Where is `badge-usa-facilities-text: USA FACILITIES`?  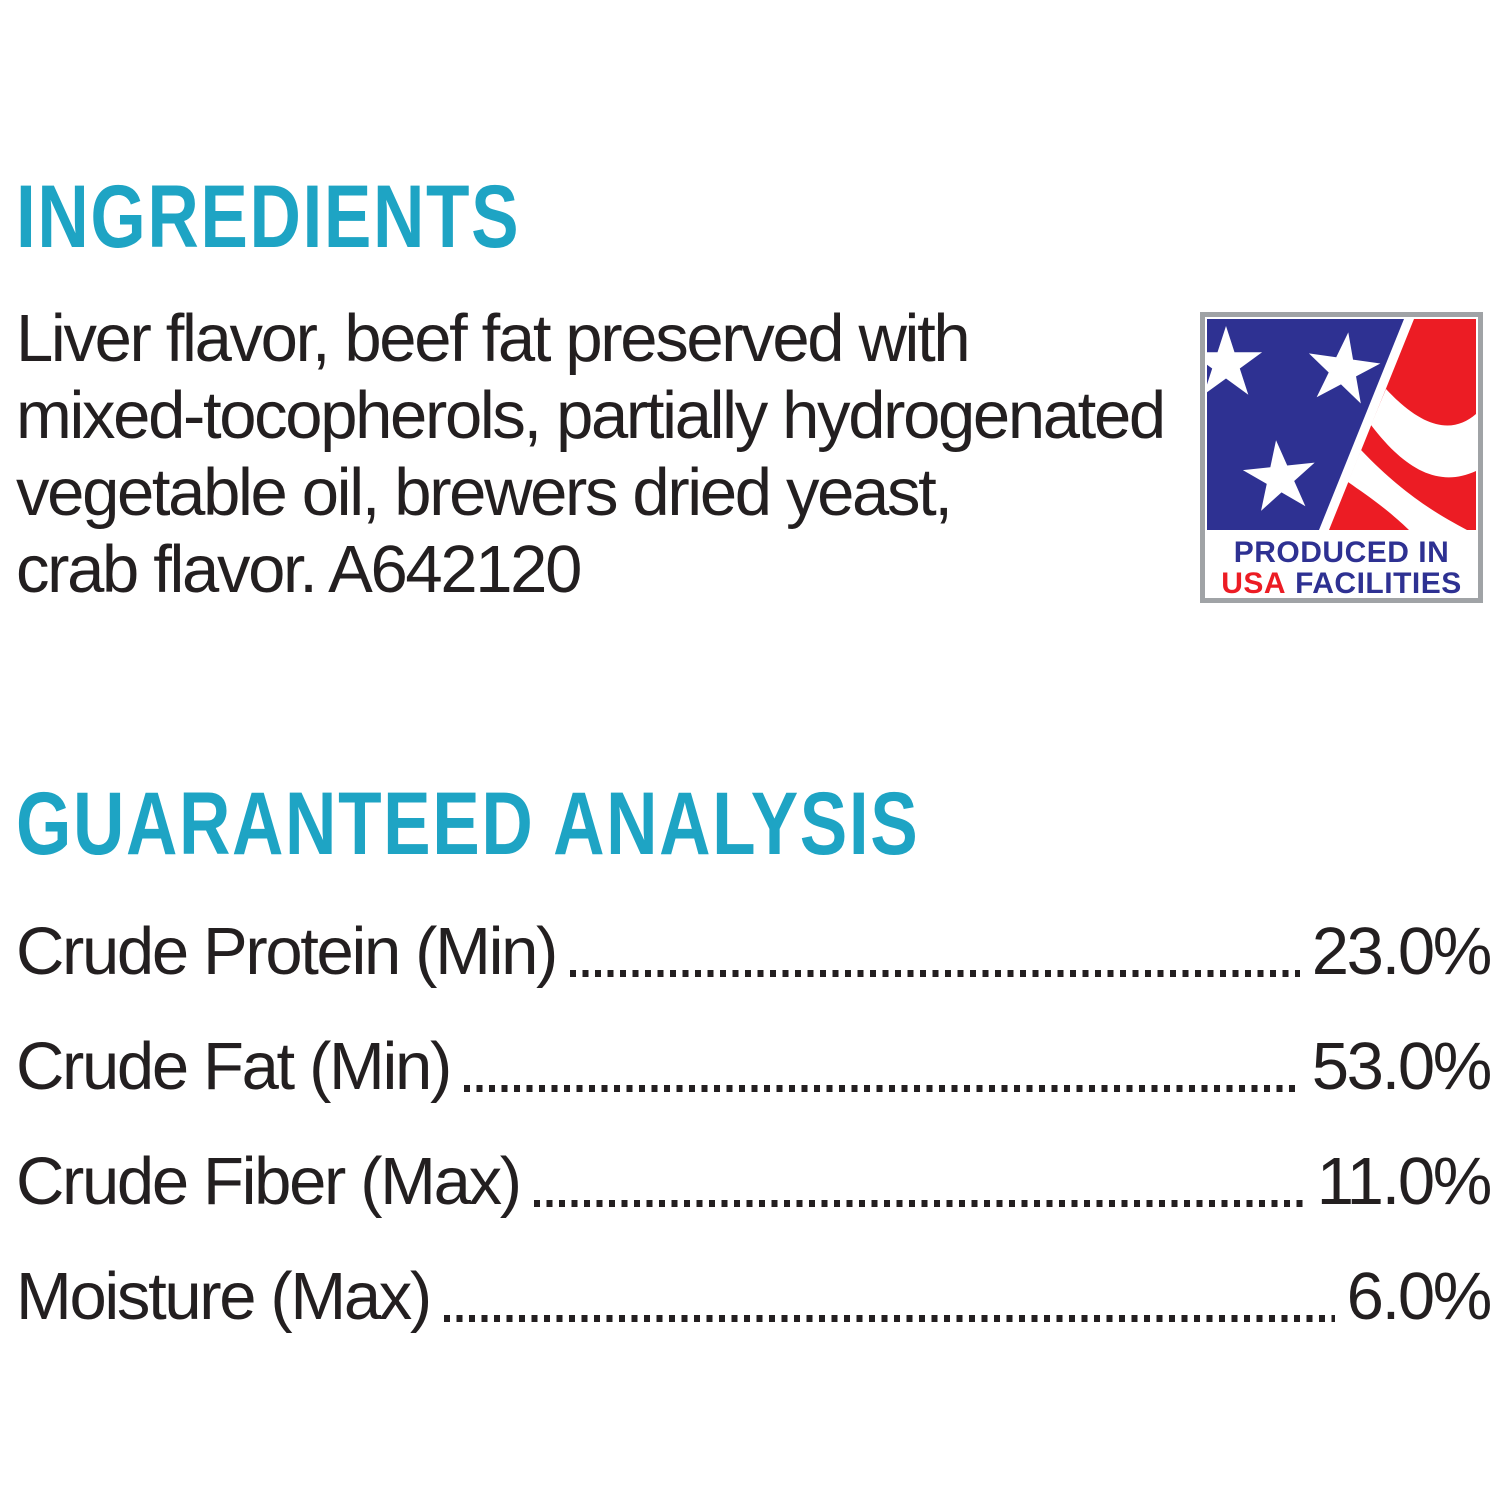 badge-usa-facilities-text: USA FACILITIES is located at coordinates (1341, 583).